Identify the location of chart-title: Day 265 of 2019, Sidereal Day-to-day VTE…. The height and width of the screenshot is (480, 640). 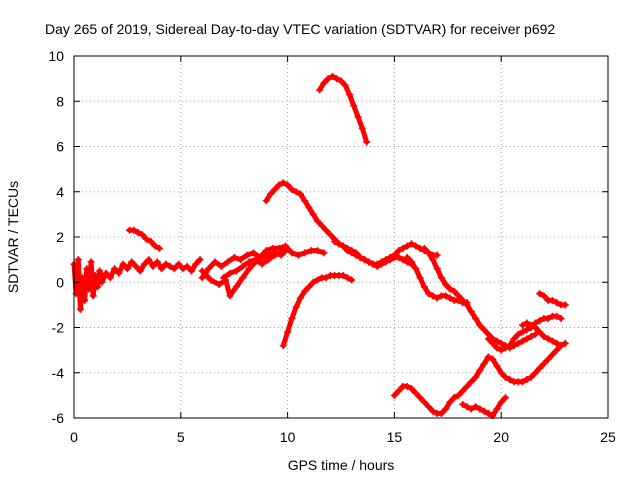
(300, 29).